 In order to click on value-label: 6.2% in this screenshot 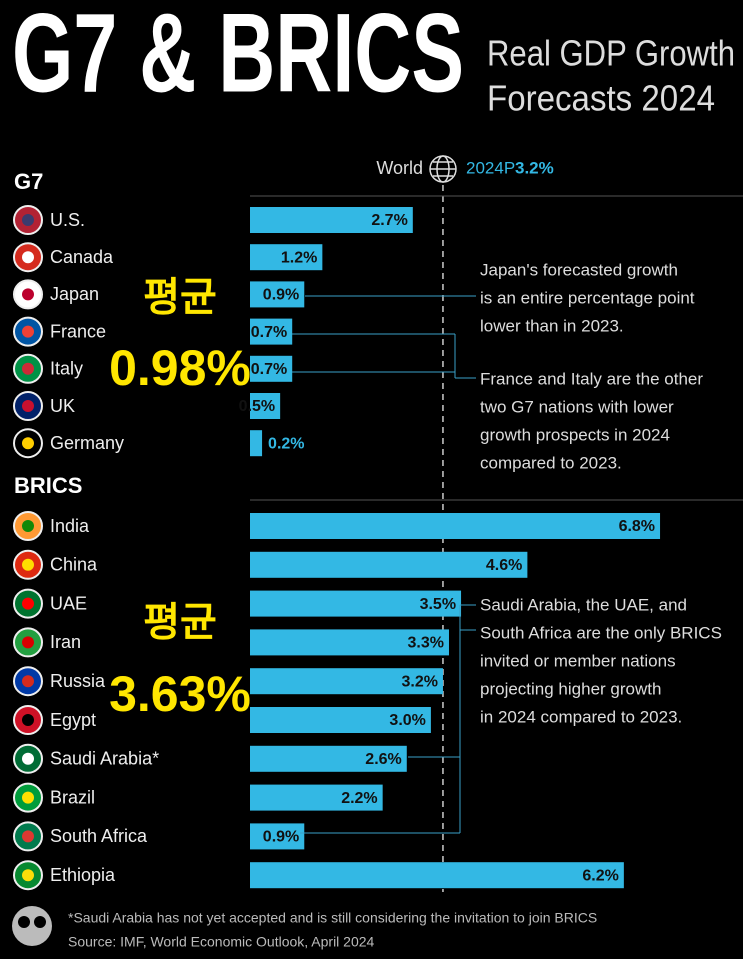, I will do `click(600, 875)`.